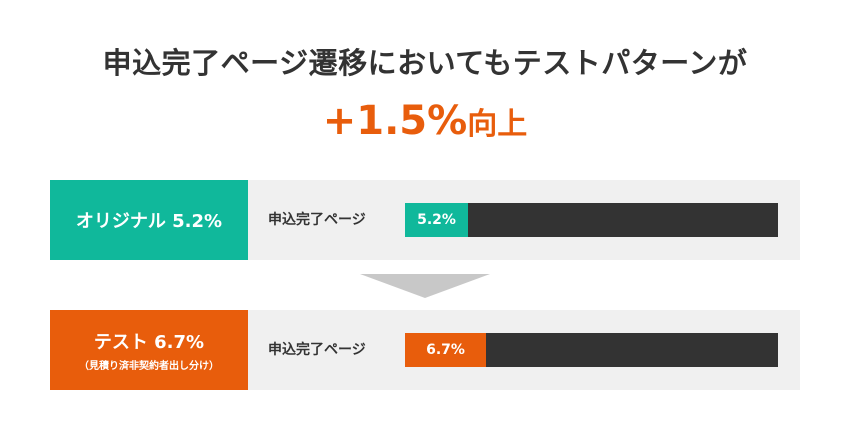  What do you see at coordinates (149, 366) in the screenshot?
I see `series-badge-sublabel: （見積り済非契約者出し分け）` at bounding box center [149, 366].